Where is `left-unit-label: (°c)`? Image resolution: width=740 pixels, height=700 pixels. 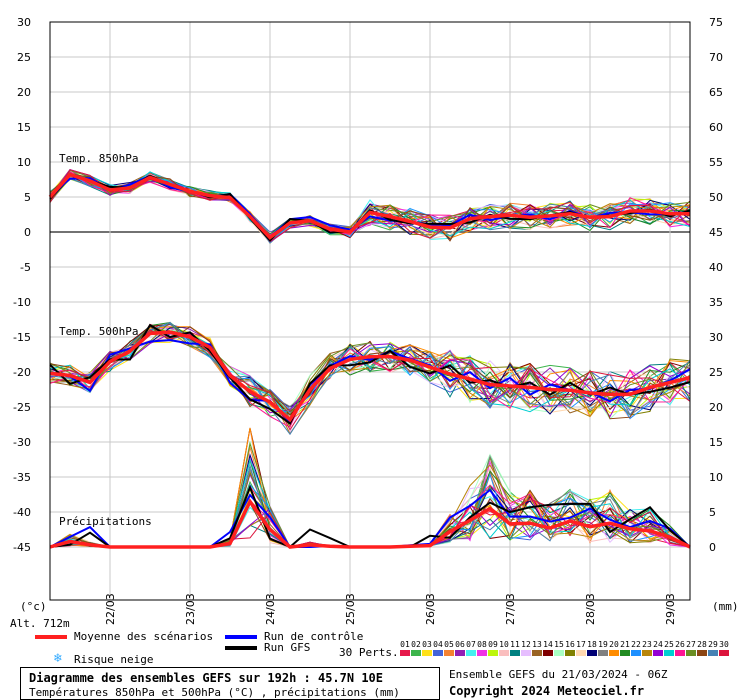 left-unit-label: (°c) is located at coordinates (33, 606).